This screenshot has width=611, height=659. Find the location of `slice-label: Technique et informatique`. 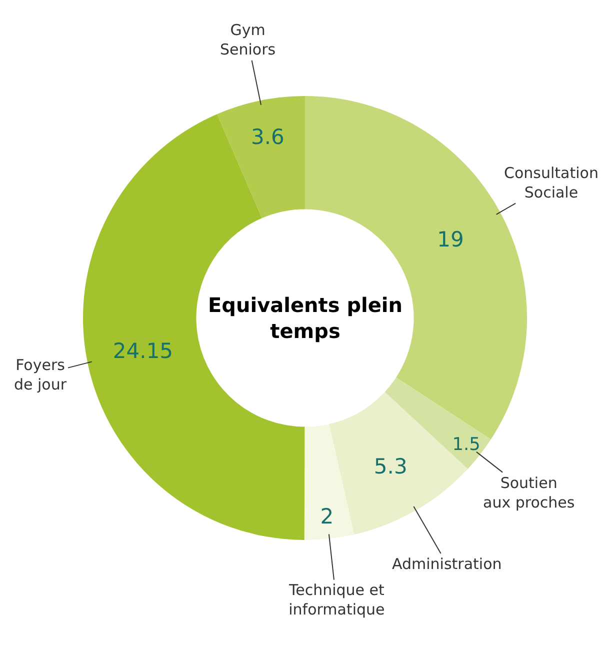

slice-label: Technique et informatique is located at coordinates (336, 599).